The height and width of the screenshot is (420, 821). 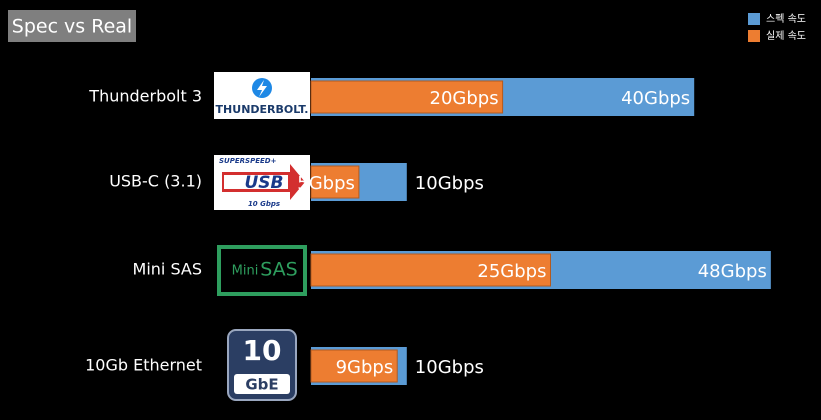 What do you see at coordinates (262, 95) in the screenshot?
I see `logo-thunderbolt: THUNDERBOLT.` at bounding box center [262, 95].